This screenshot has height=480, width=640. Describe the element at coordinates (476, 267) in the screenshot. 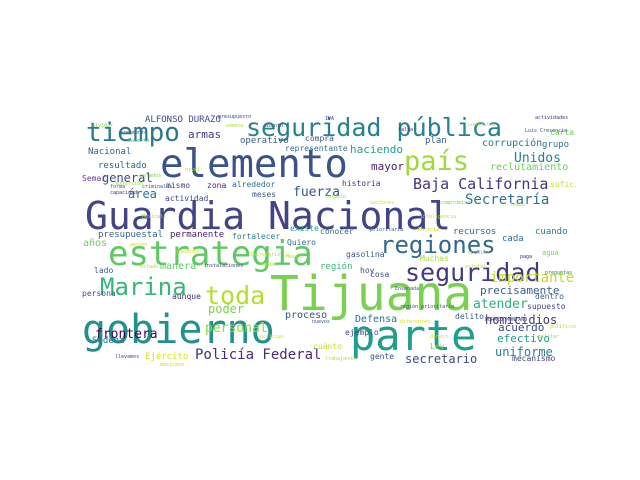

I see `word-estatal: estatal` at that location.